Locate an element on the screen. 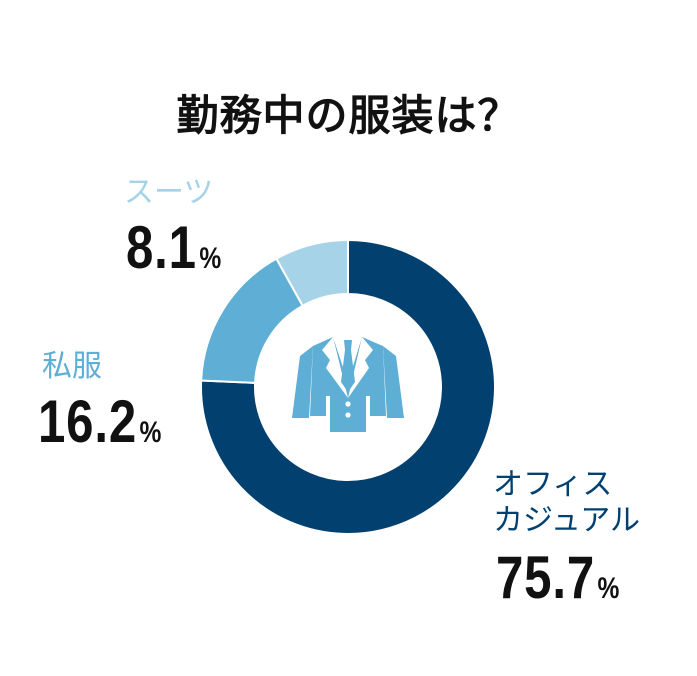 Image resolution: width=697 pixels, height=676 pixels. slice-label-line: カジュアル is located at coordinates (566, 520).